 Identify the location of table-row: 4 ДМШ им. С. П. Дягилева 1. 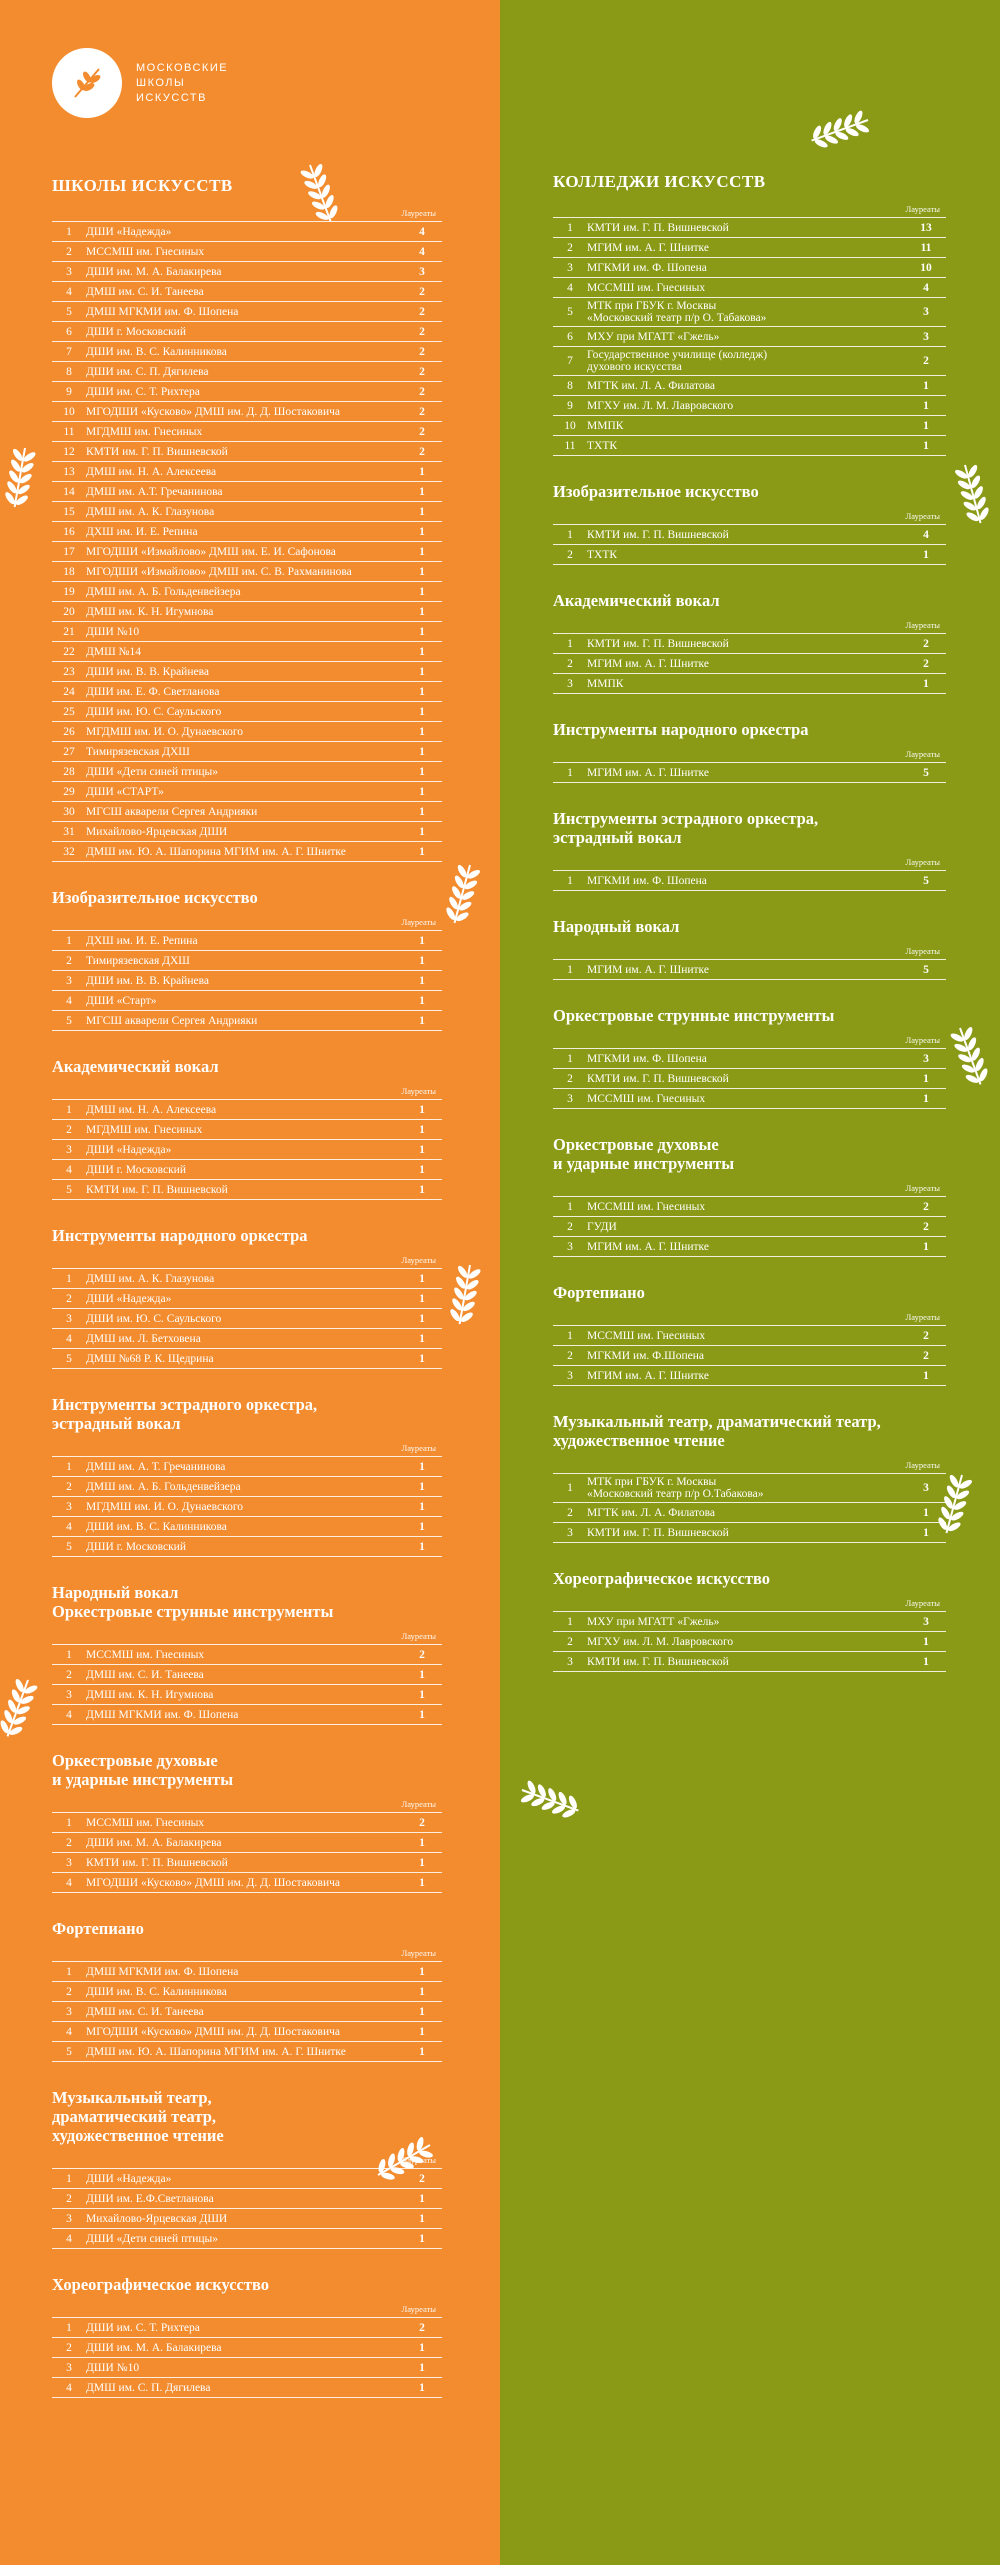
(247, 2388).